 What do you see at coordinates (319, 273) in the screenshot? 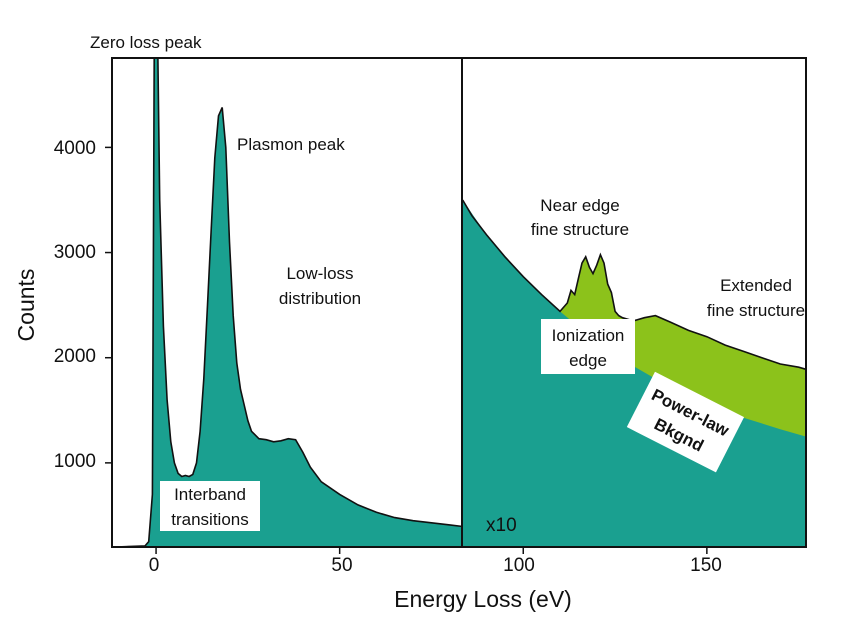
I see `annotation-low-loss: Low-loss` at bounding box center [319, 273].